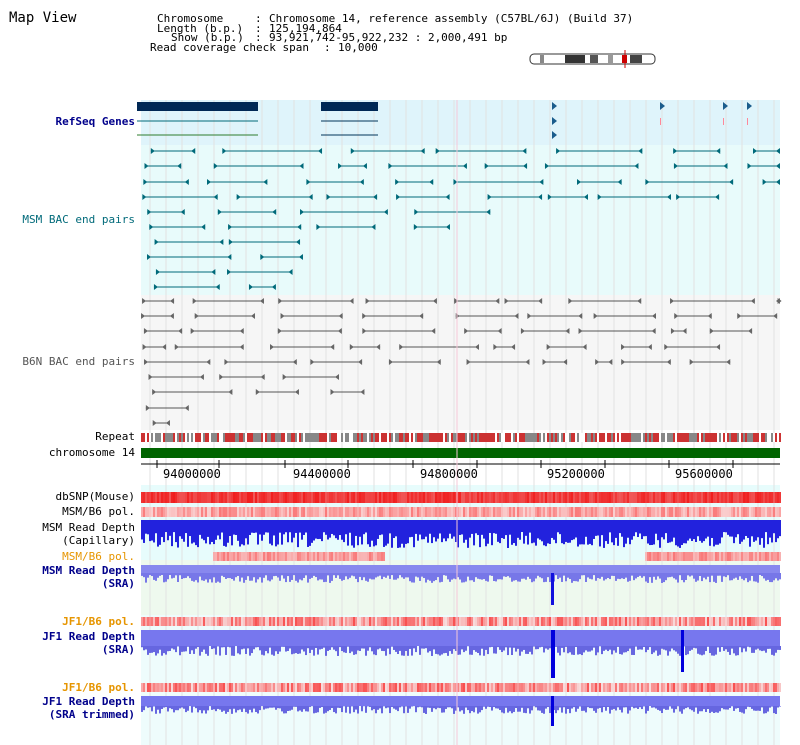  I want to click on track-label-b6n-bac: B6N BAC end pairs, so click(78, 361).